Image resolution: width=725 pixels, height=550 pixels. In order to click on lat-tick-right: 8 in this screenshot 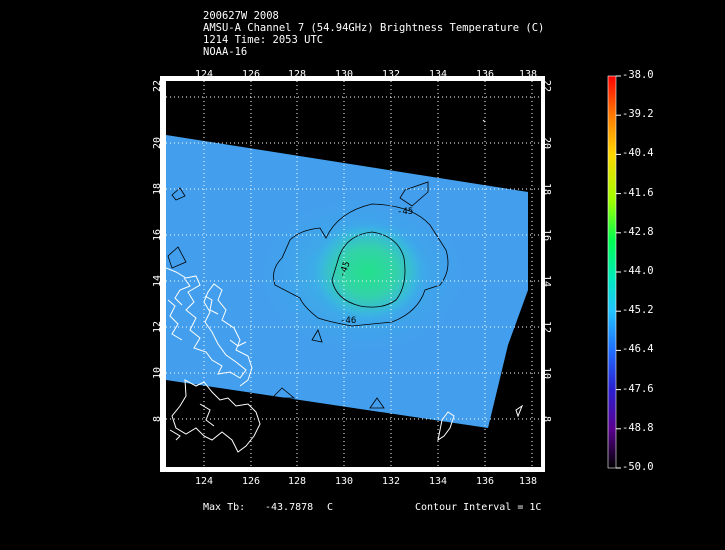, I will do `click(546, 419)`.